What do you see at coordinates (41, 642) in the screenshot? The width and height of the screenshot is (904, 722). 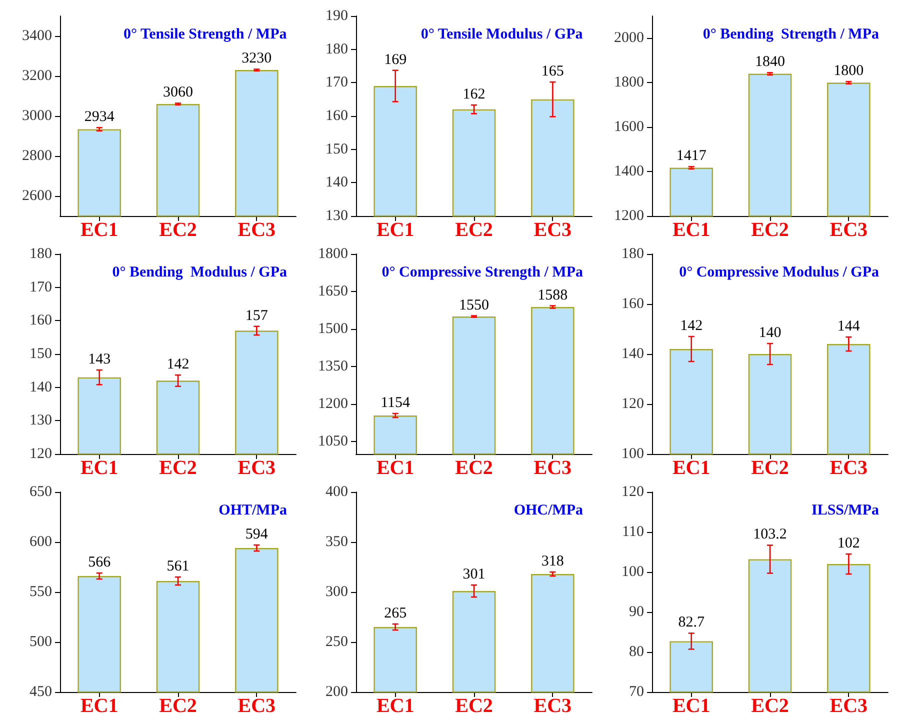 I see `y-tick-label: 500` at bounding box center [41, 642].